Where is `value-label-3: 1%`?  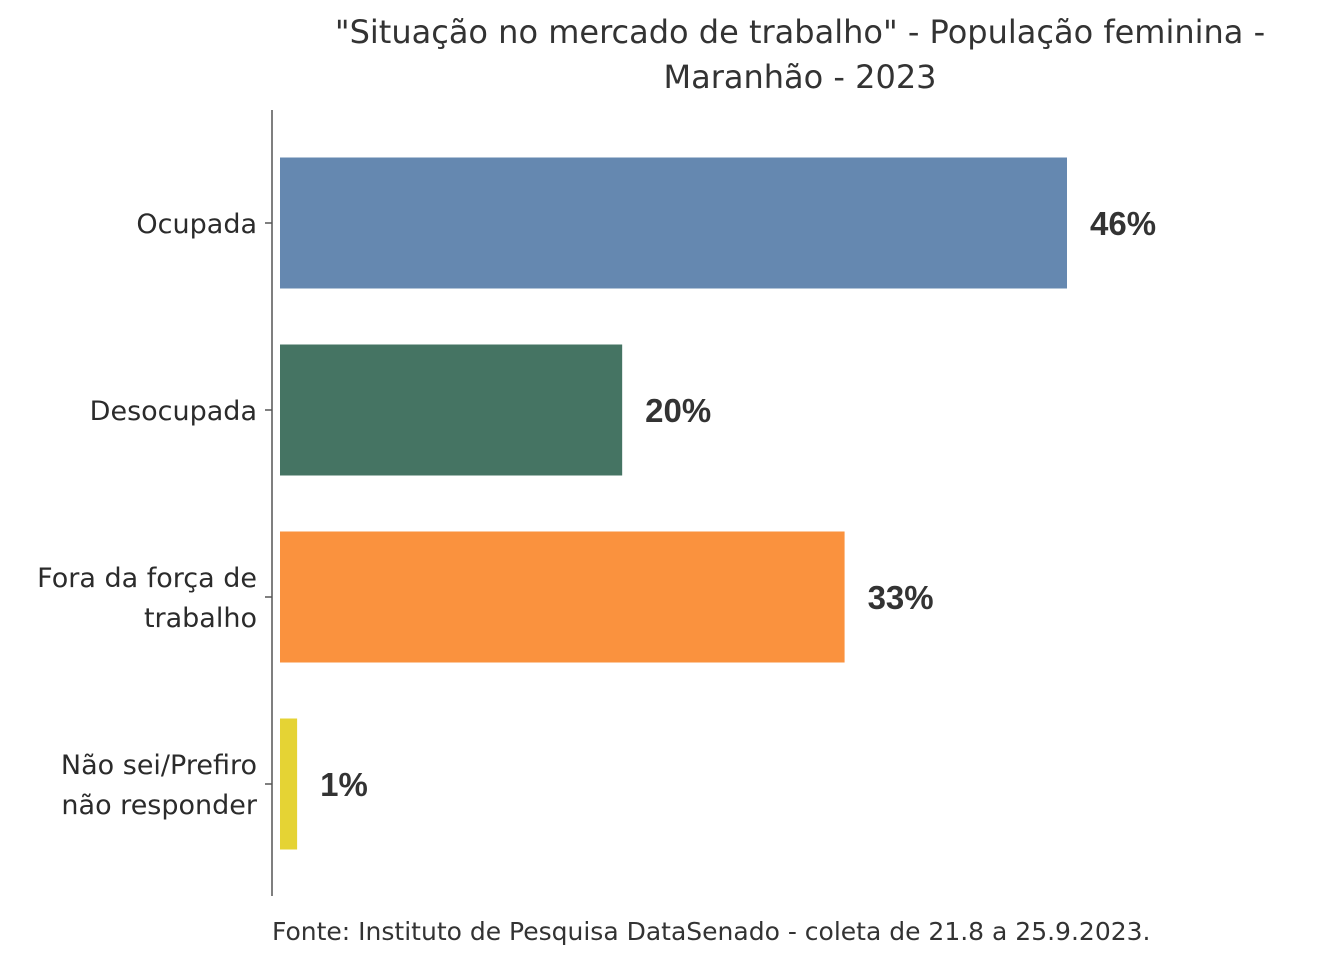 value-label-3: 1% is located at coordinates (344, 784).